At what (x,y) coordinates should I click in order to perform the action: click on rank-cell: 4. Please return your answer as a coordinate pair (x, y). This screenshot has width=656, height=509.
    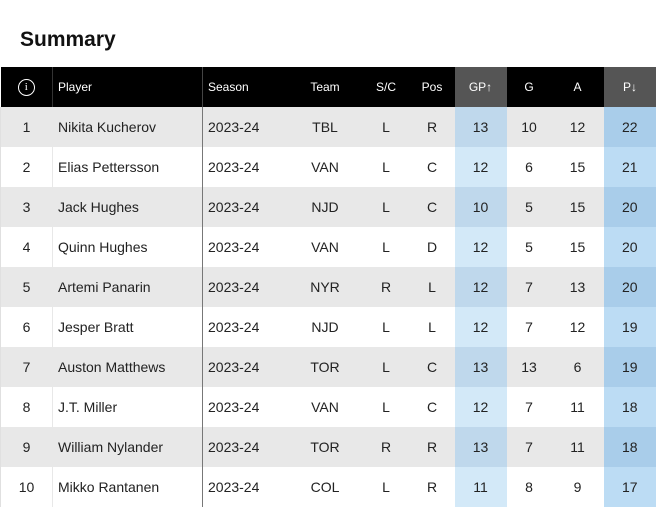
    Looking at the image, I should click on (26, 247).